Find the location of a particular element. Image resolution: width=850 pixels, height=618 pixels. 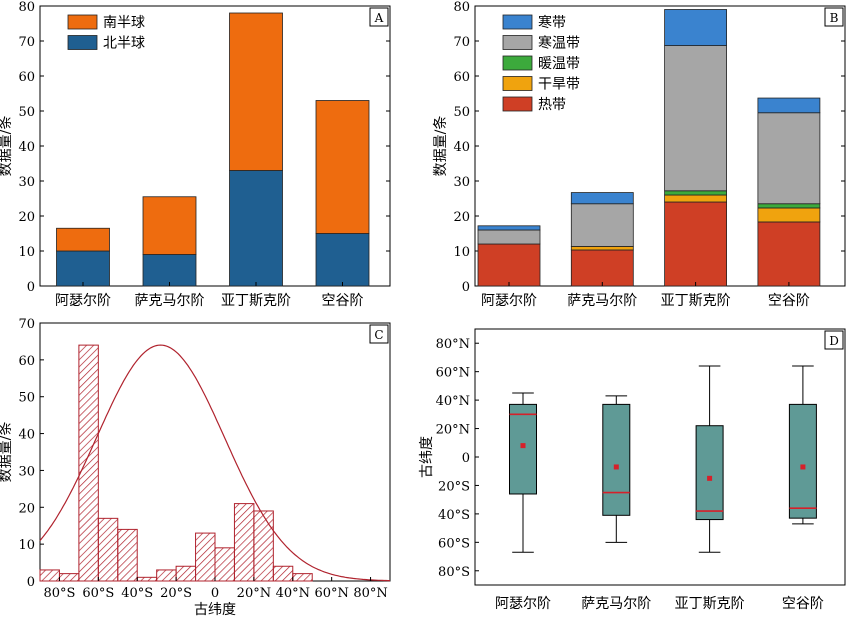

panel-label: A is located at coordinates (379, 18).